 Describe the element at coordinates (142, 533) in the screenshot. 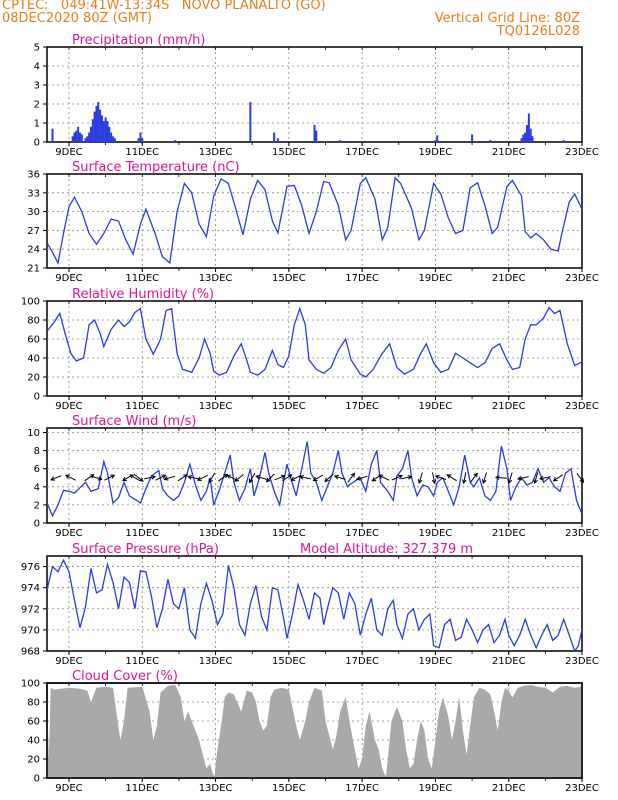

I see `wind-xtick-label: 11DEC` at that location.